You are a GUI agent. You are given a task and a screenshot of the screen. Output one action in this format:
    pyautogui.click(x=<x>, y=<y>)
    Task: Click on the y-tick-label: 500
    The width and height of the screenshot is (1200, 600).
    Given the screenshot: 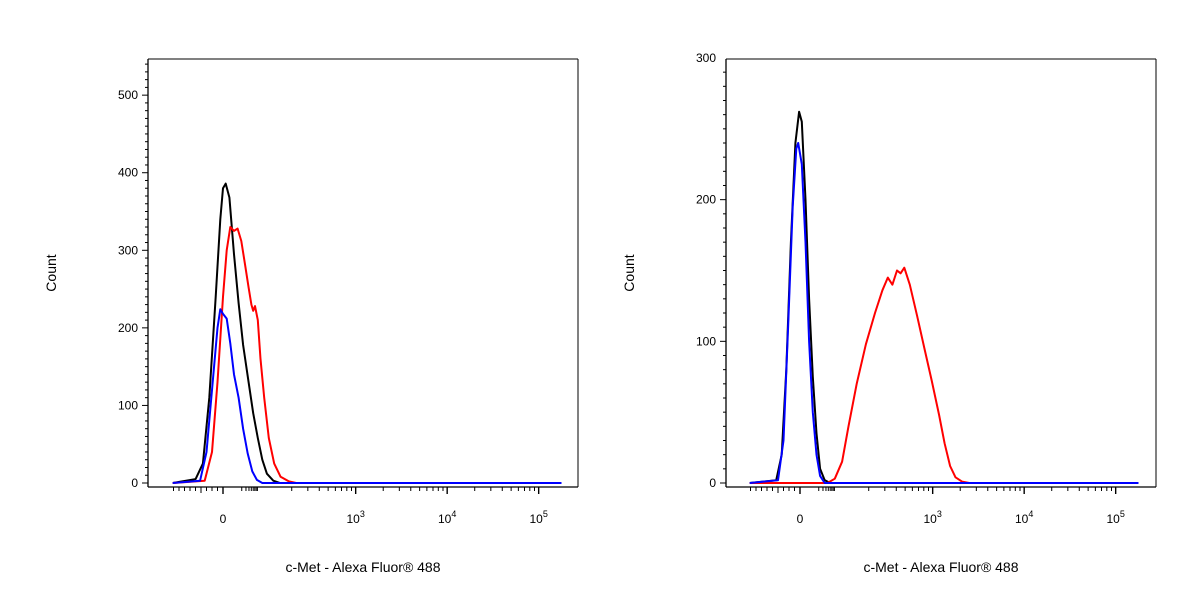 What is the action you would take?
    pyautogui.click(x=128, y=95)
    